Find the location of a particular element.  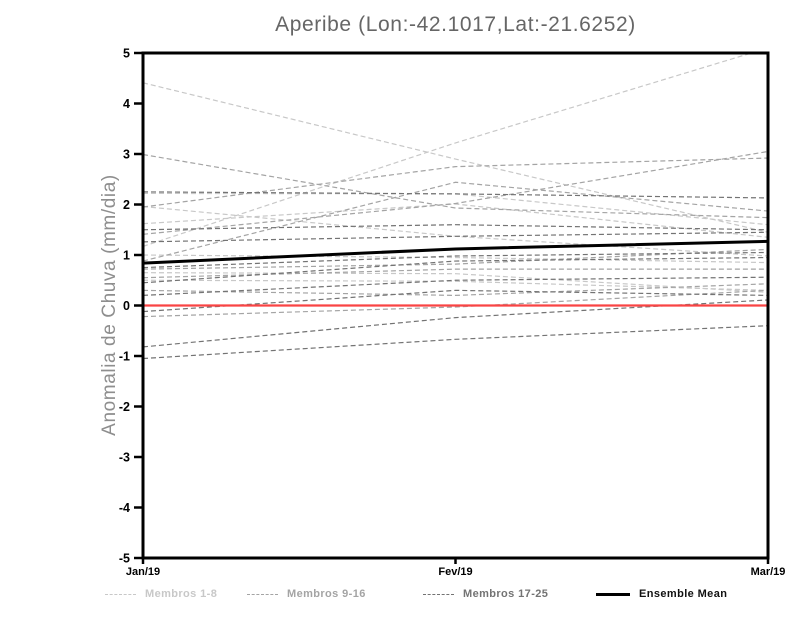

y-tick-label: 2 is located at coordinates (126, 205).